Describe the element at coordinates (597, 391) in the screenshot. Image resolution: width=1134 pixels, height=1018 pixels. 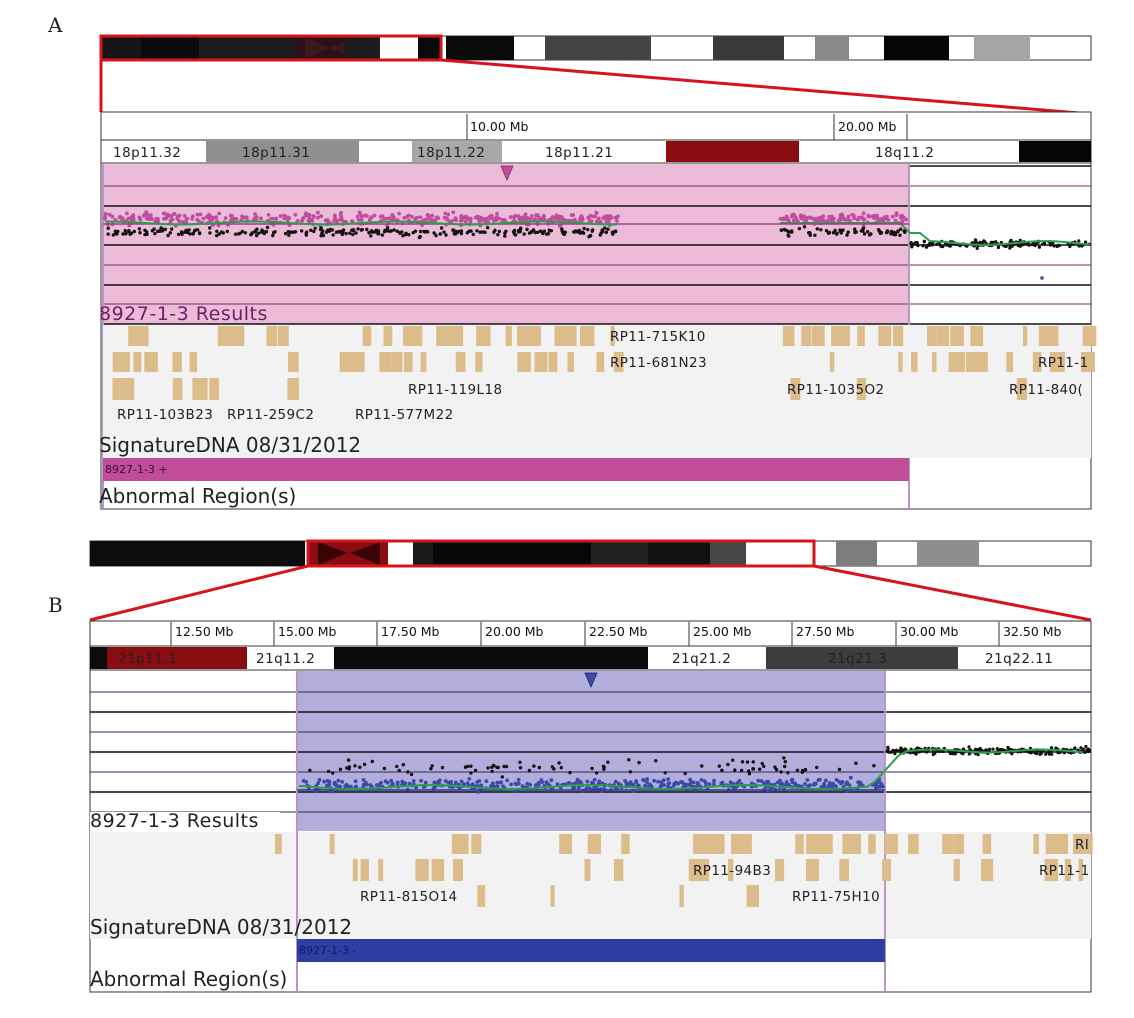
I see `clone-track-a` at that location.